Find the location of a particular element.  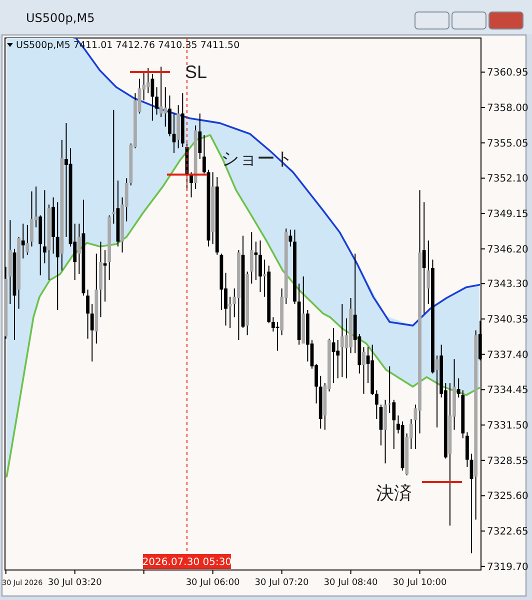

x-tick-label: 30 Jul 10:00 is located at coordinates (420, 583).